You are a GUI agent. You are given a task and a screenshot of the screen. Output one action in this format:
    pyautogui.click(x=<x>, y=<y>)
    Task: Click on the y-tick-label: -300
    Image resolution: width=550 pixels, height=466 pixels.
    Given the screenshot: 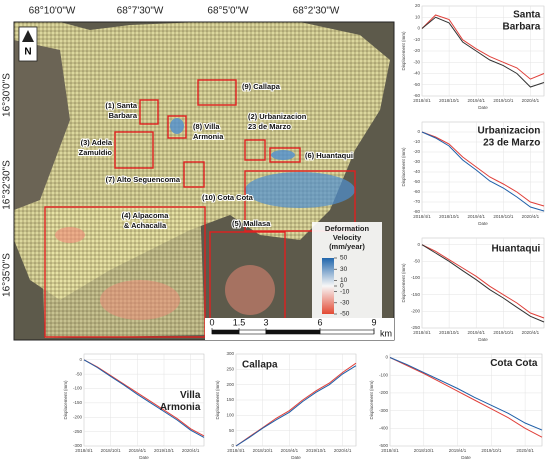 What is the action you would take?
    pyautogui.click(x=384, y=410)
    